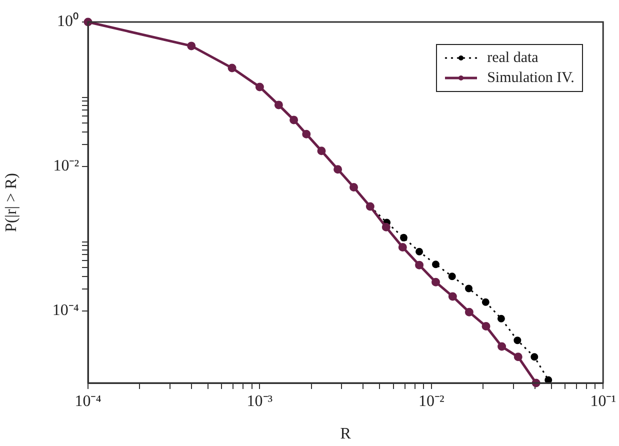 The width and height of the screenshot is (619, 446). What do you see at coordinates (259, 401) in the screenshot?
I see `x-tick-label: 10⁻³` at bounding box center [259, 401].